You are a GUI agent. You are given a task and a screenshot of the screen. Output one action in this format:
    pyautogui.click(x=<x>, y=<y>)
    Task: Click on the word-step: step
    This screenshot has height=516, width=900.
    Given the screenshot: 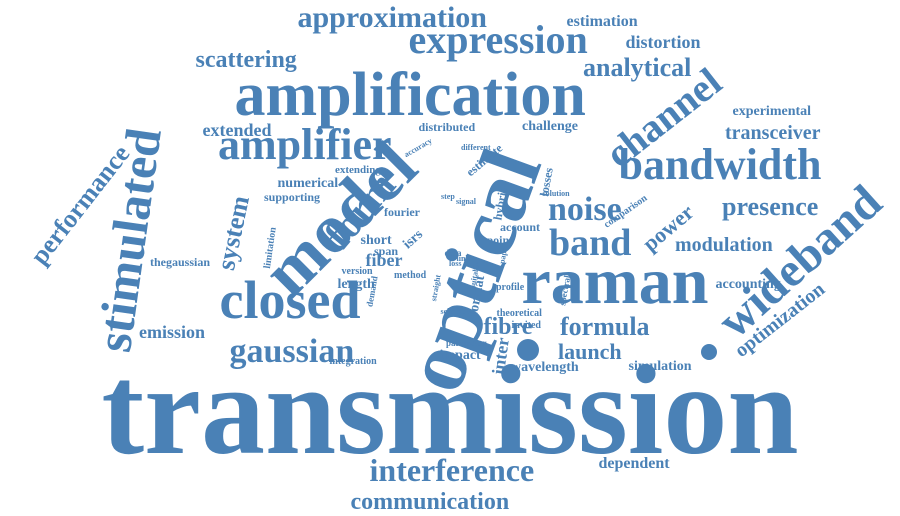 What is the action you would take?
    pyautogui.click(x=448, y=196)
    